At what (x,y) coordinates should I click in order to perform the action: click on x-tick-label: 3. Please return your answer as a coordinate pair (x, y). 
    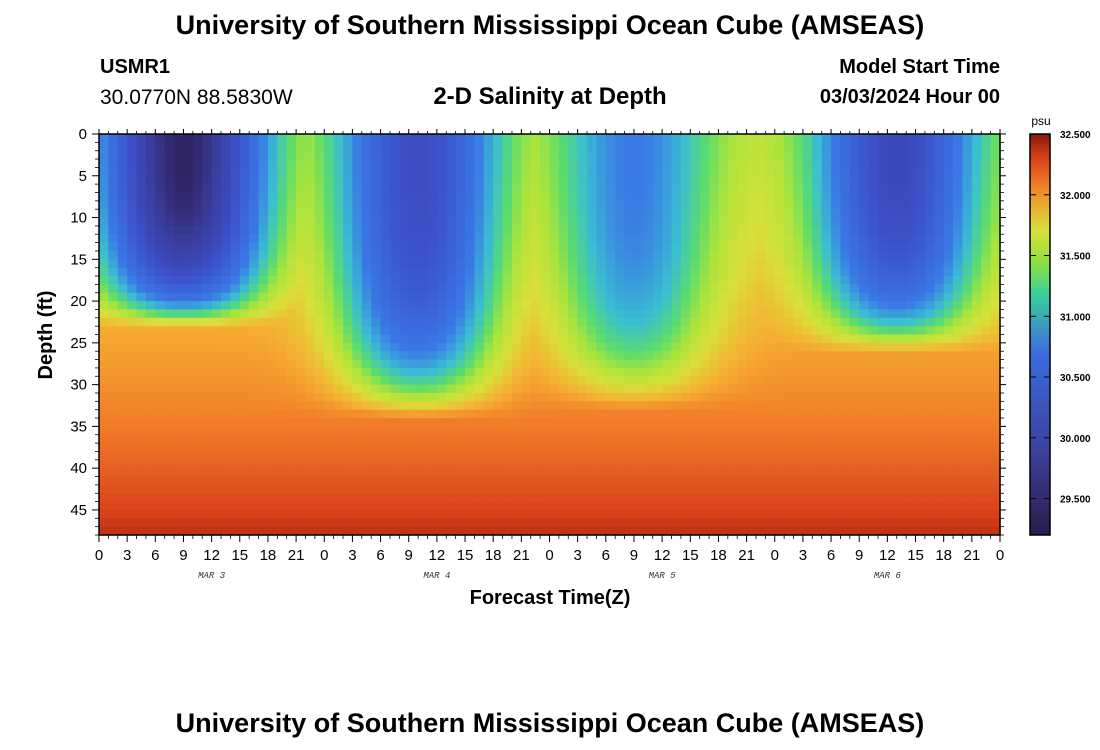
    Looking at the image, I should click on (577, 555).